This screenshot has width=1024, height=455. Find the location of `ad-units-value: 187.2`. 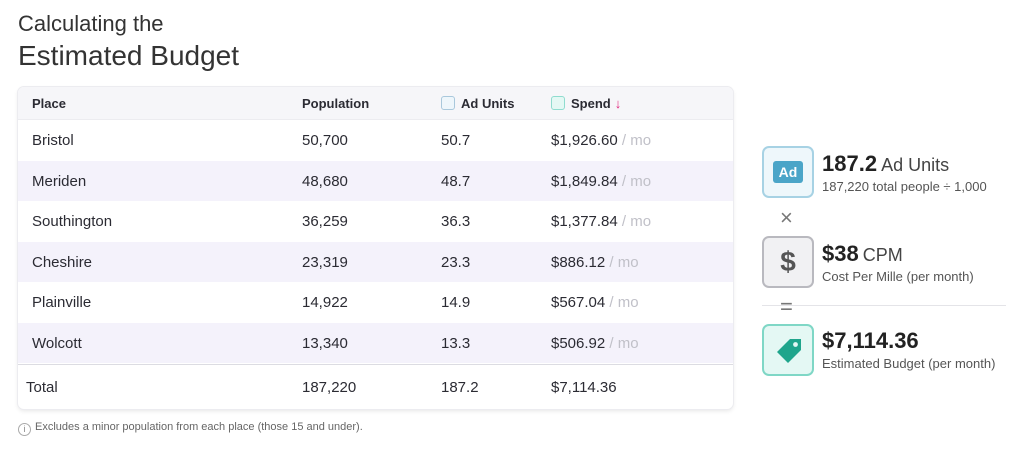

ad-units-value: 187.2 is located at coordinates (850, 163).